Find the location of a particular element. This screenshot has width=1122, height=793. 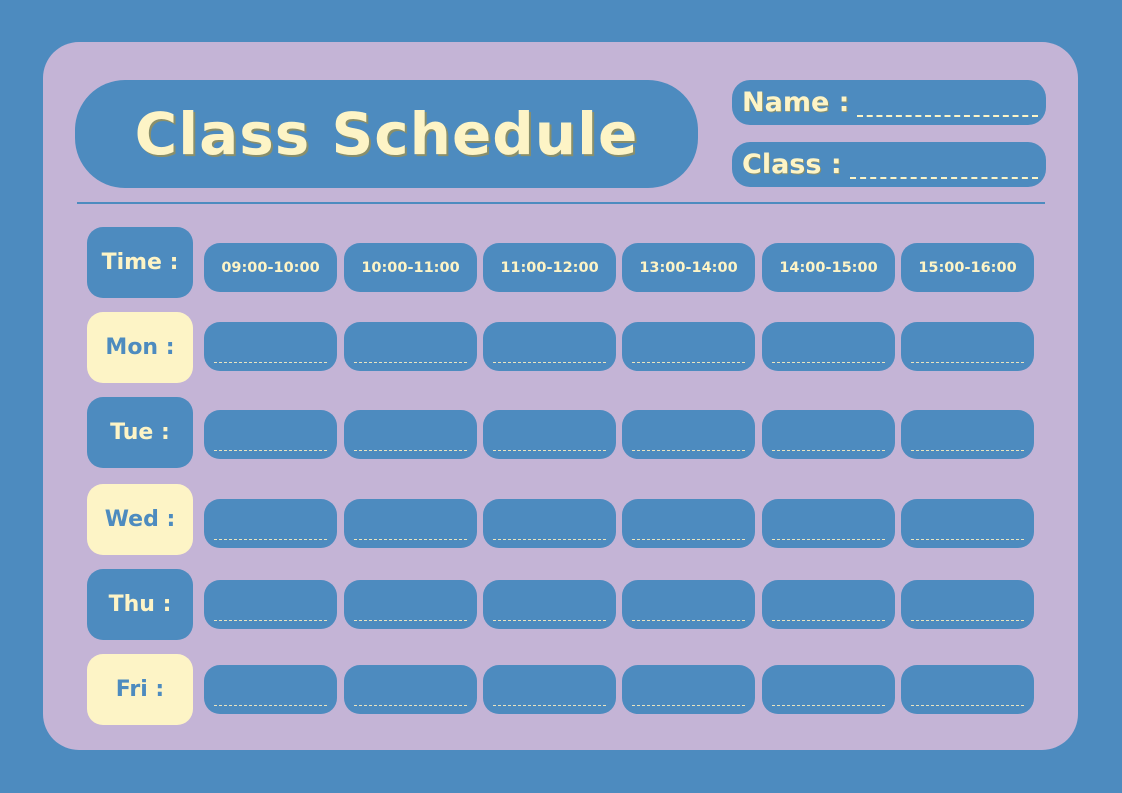

time-slot-header: 15:00-16:00 is located at coordinates (967, 267).